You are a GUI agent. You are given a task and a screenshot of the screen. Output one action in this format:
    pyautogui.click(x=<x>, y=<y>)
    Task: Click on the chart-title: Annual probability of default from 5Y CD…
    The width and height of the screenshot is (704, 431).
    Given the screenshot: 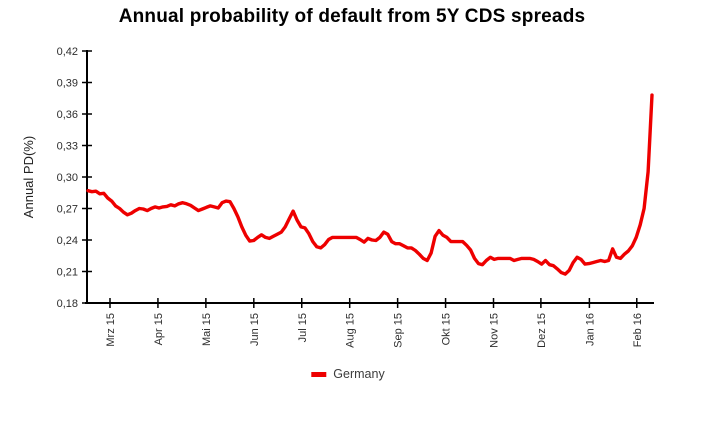 What is the action you would take?
    pyautogui.click(x=352, y=16)
    